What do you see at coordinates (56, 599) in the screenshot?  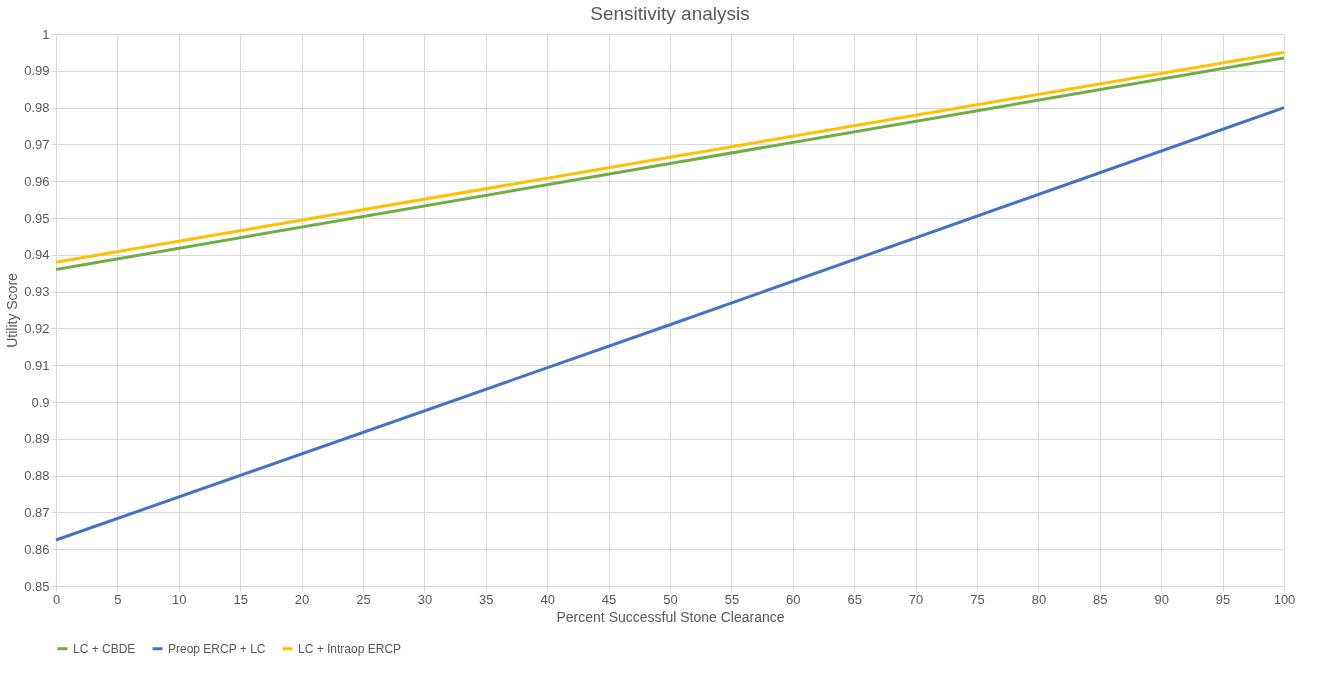 I see `x-tick-label: 0` at bounding box center [56, 599].